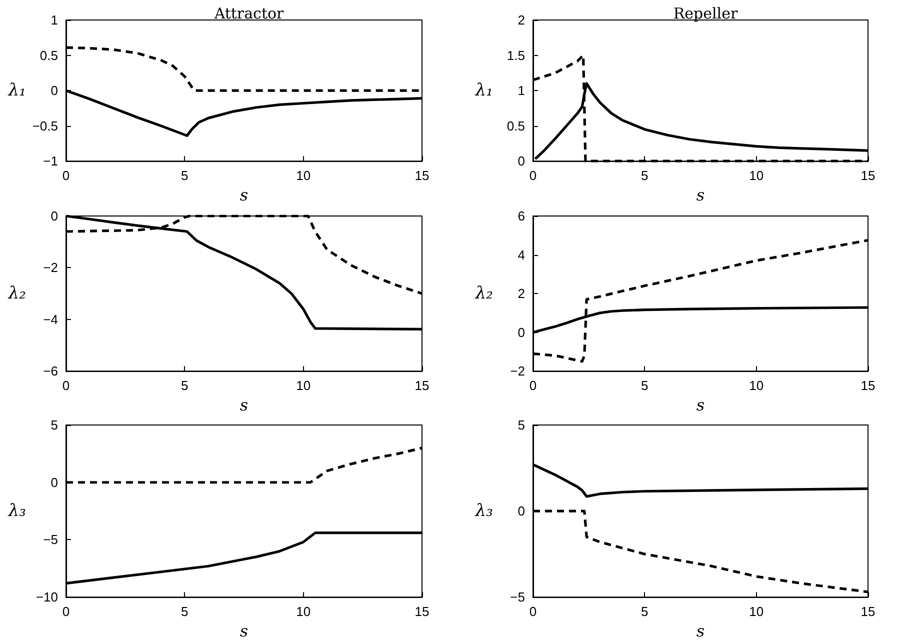  Describe the element at coordinates (50, 161) in the screenshot. I see `y-tick-label: −1` at that location.